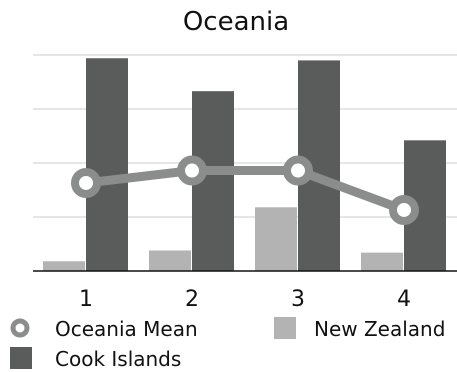  Describe the element at coordinates (404, 299) in the screenshot. I see `x-tick-label: 4` at that location.